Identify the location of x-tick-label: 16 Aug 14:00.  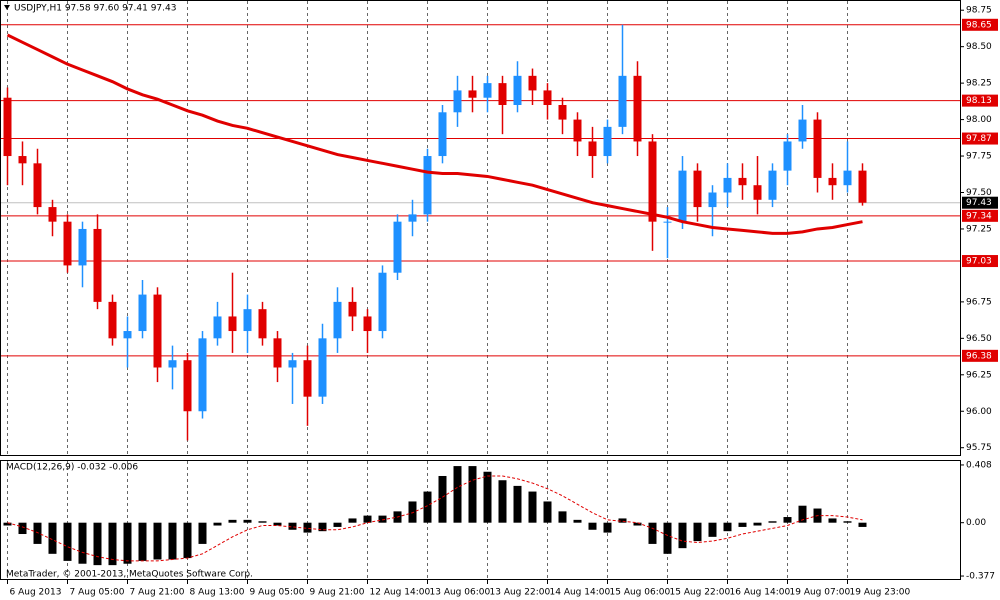
(760, 593).